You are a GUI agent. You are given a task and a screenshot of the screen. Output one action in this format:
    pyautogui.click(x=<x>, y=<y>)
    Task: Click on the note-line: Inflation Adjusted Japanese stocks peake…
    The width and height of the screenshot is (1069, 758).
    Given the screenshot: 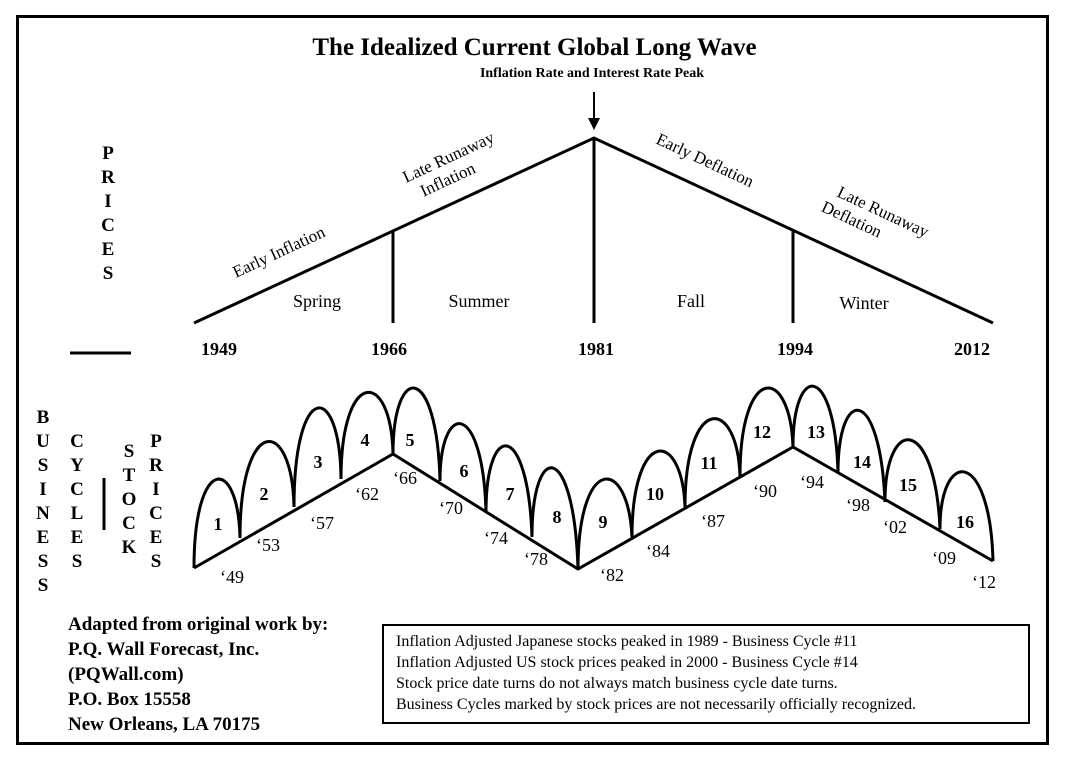 What is the action you would take?
    pyautogui.click(x=627, y=641)
    